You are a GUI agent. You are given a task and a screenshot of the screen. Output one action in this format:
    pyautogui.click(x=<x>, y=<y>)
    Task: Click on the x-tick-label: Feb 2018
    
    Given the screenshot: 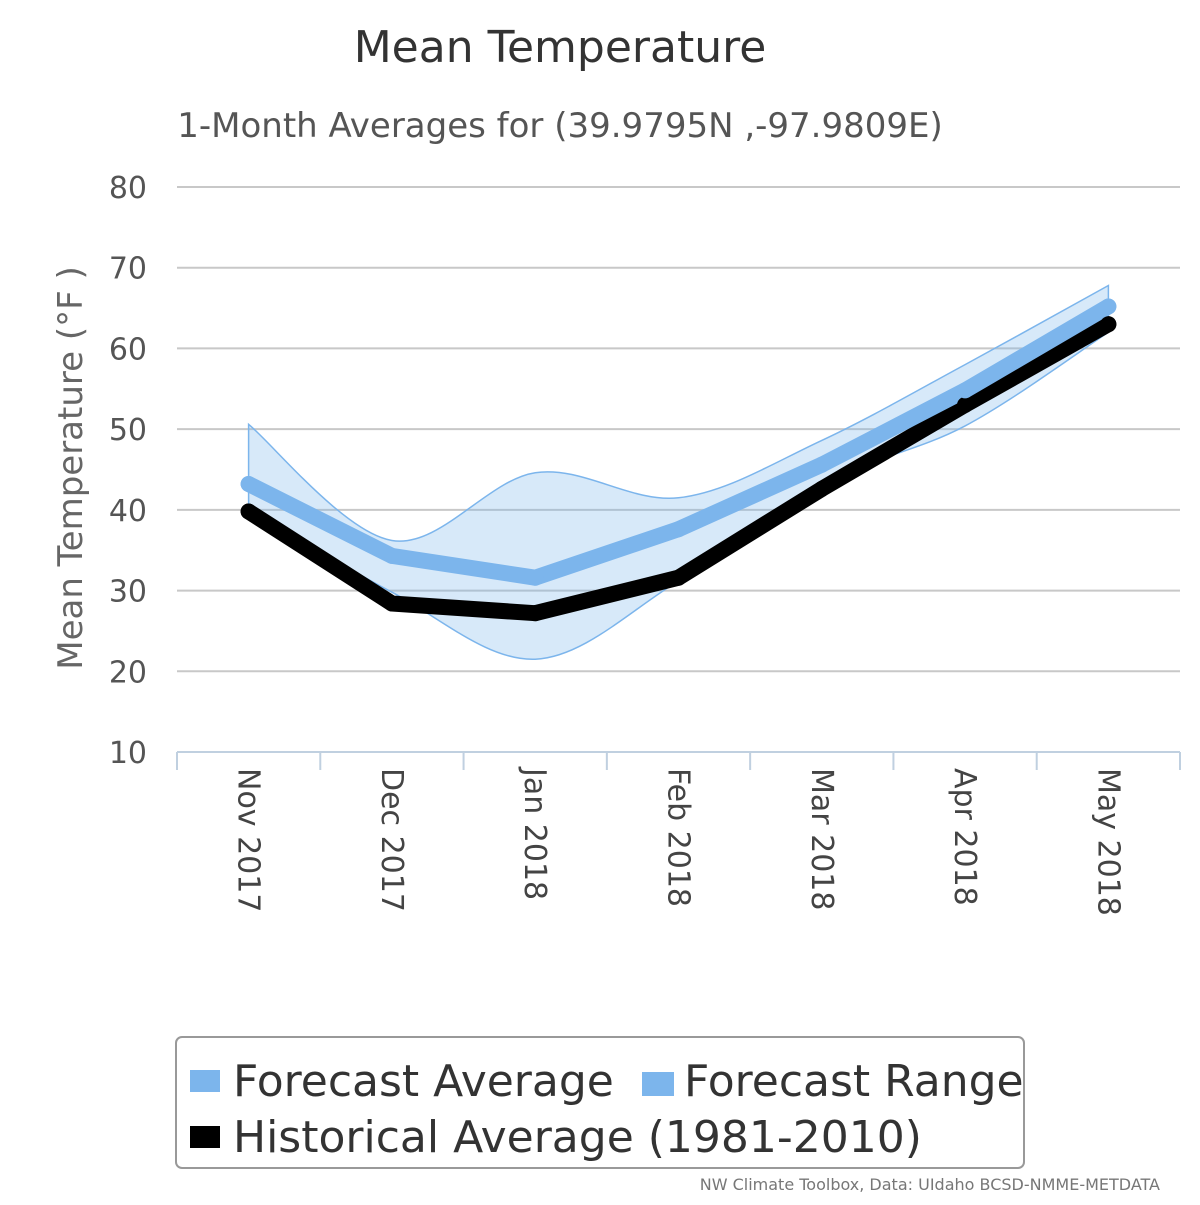 What is the action you would take?
    pyautogui.click(x=678, y=837)
    